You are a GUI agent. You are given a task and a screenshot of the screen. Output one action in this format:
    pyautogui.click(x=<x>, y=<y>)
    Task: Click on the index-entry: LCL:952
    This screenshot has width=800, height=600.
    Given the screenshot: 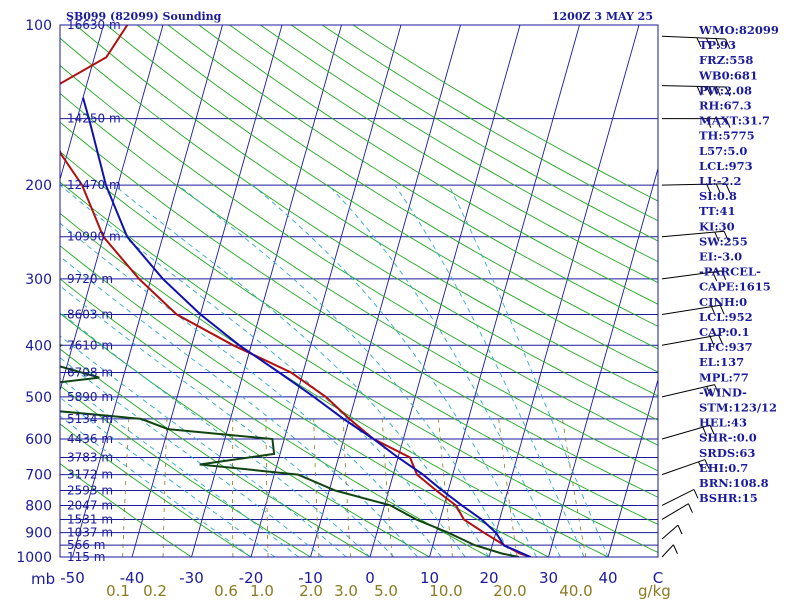 What is the action you would take?
    pyautogui.click(x=726, y=317)
    